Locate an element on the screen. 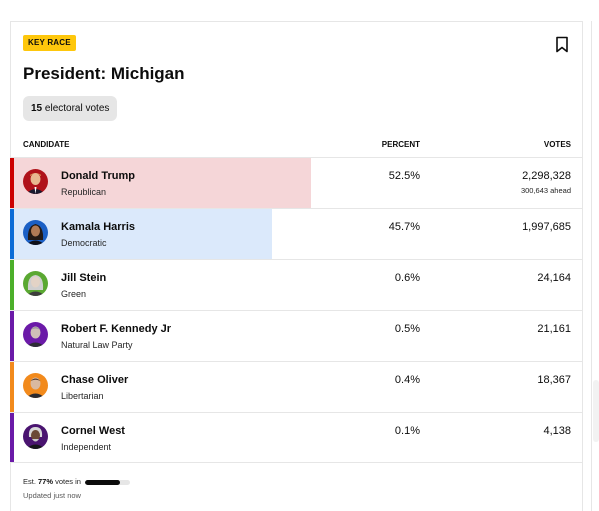 This screenshot has width=599, height=511. reporting-estimate: Est. 77% votes in is located at coordinates (77, 482).